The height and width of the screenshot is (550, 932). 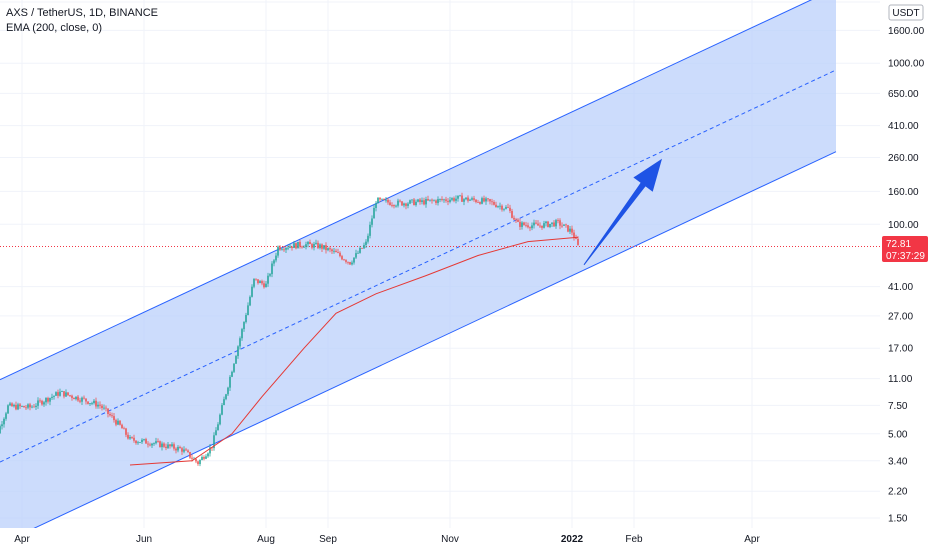 I want to click on symbol-line: AXS / TetherUS, 1D, BINANCE, so click(x=82, y=13).